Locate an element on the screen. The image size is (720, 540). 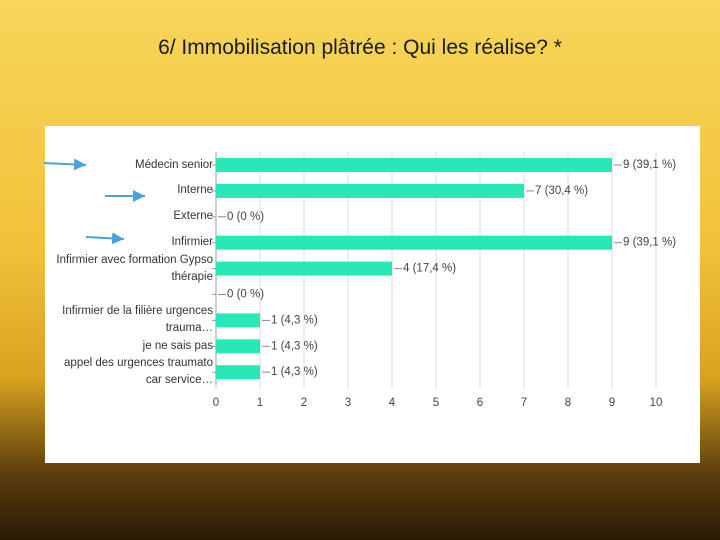
category-label: je ne sais pas is located at coordinates (177, 345).